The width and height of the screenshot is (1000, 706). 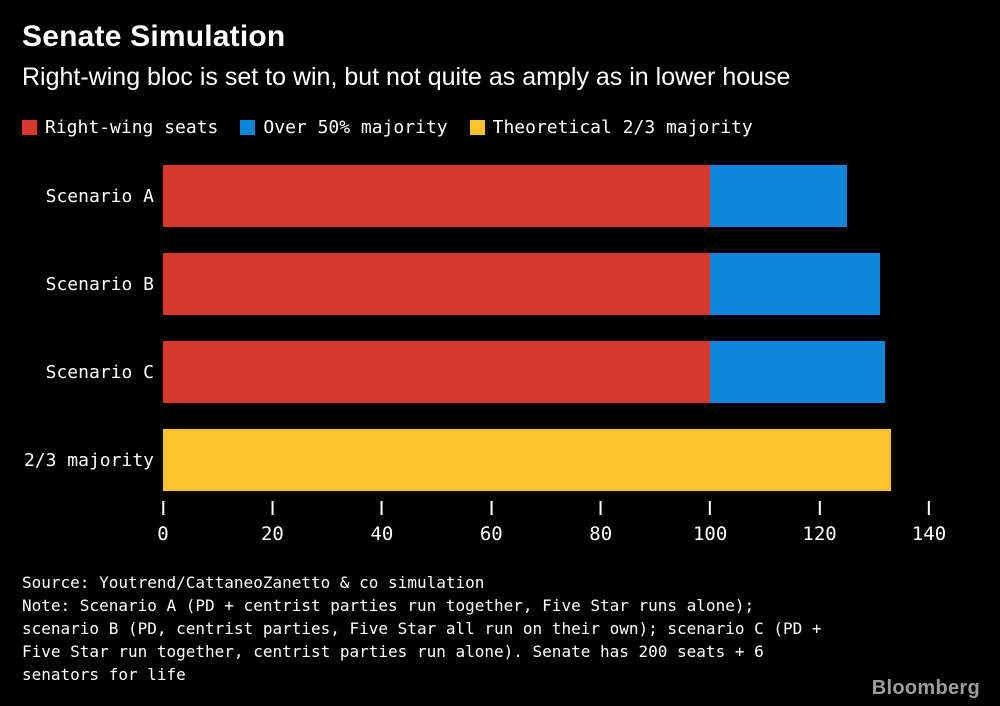 I want to click on axis-tick-label: 100, so click(x=710, y=534).